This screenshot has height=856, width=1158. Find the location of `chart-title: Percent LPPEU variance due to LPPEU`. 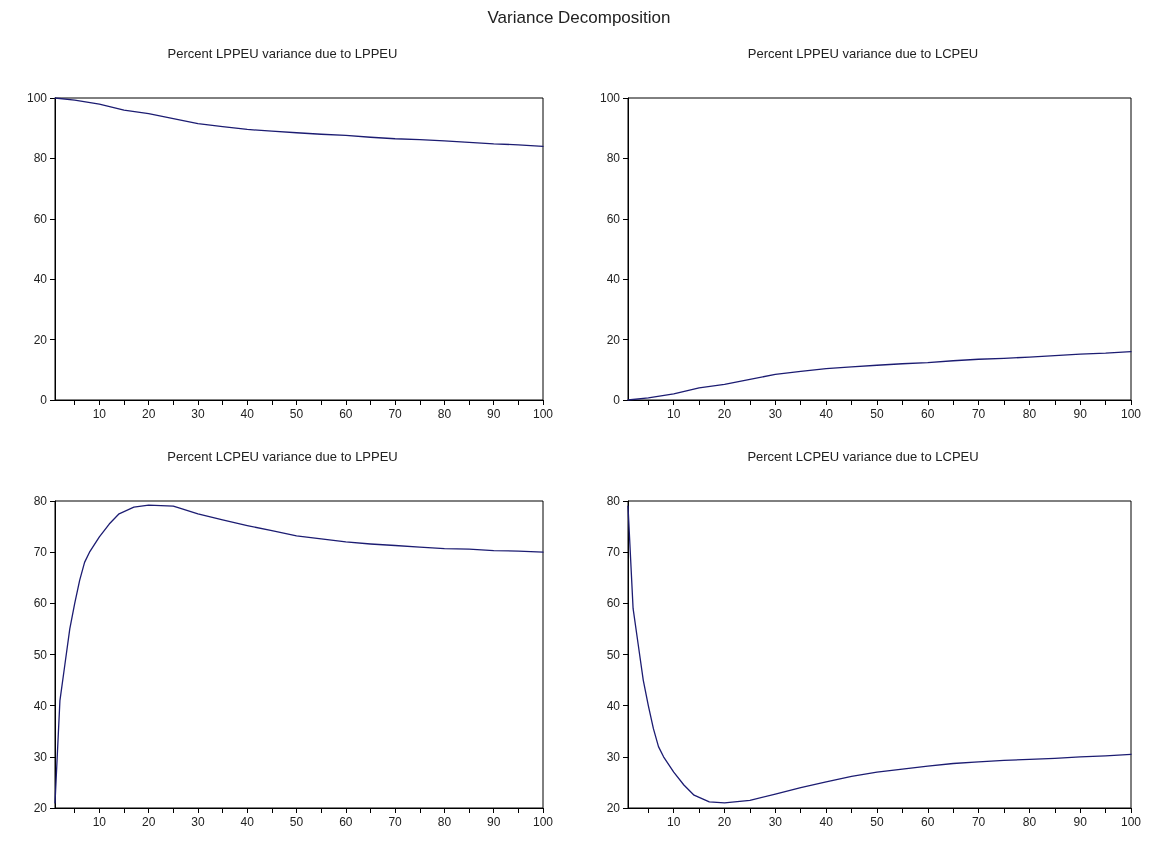

chart-title: Percent LPPEU variance due to LPPEU is located at coordinates (282, 53).